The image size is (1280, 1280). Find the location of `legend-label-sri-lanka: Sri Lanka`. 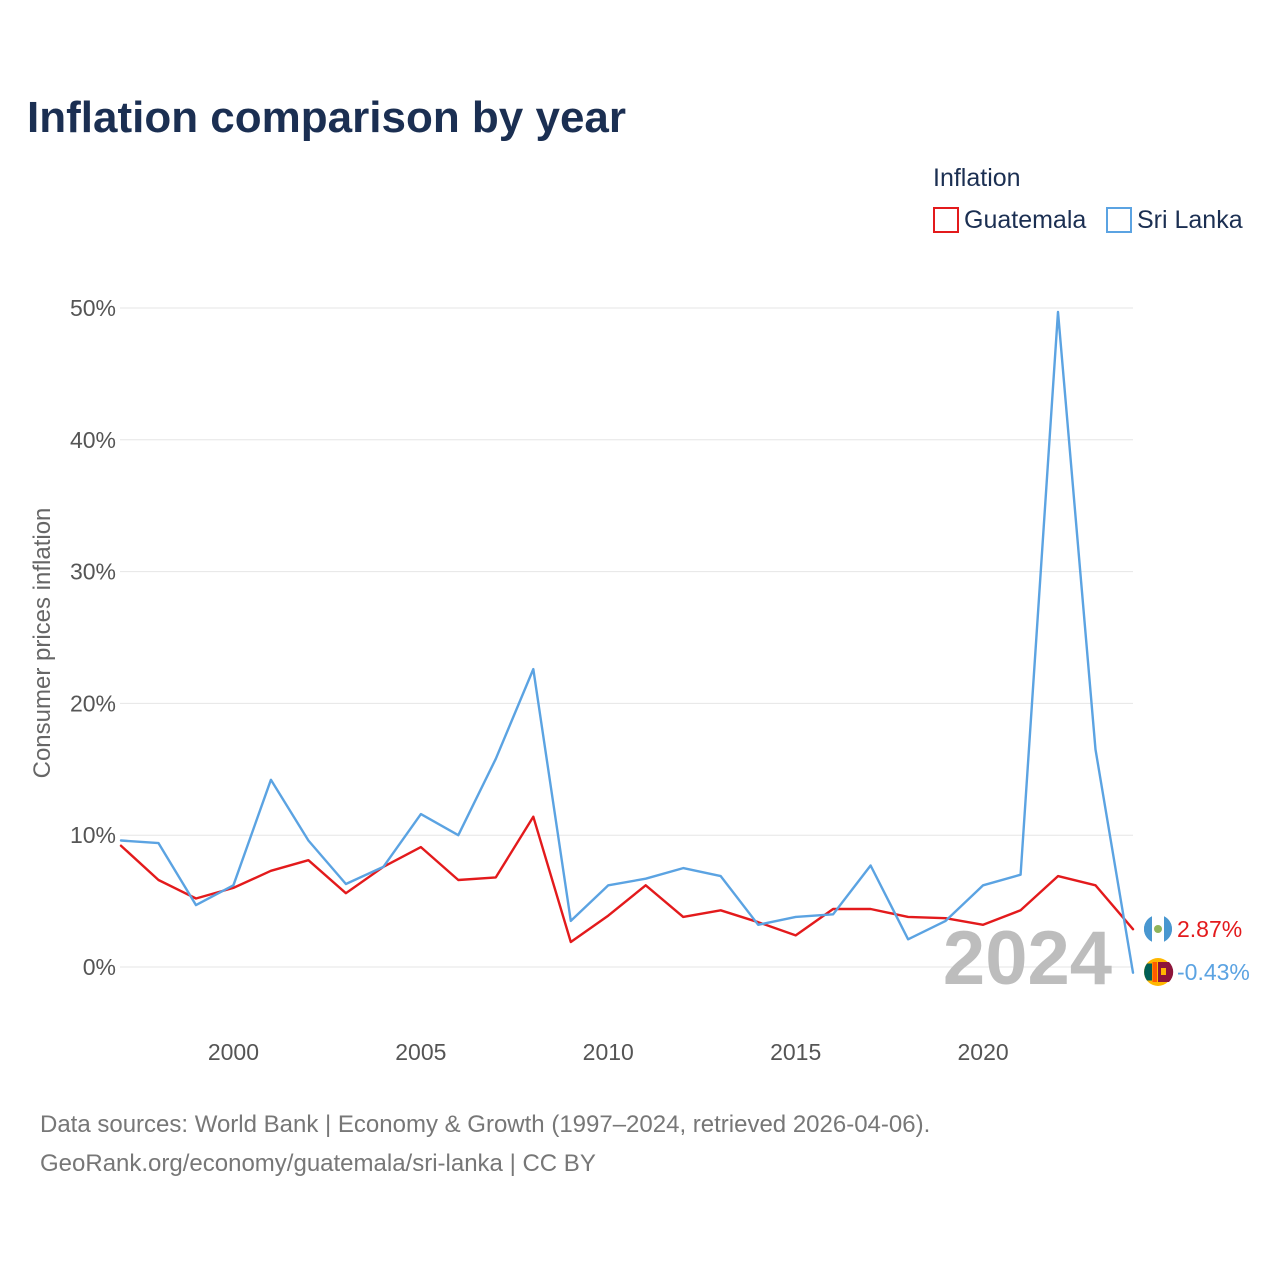

legend-label-sri-lanka: Sri Lanka is located at coordinates (1190, 220).